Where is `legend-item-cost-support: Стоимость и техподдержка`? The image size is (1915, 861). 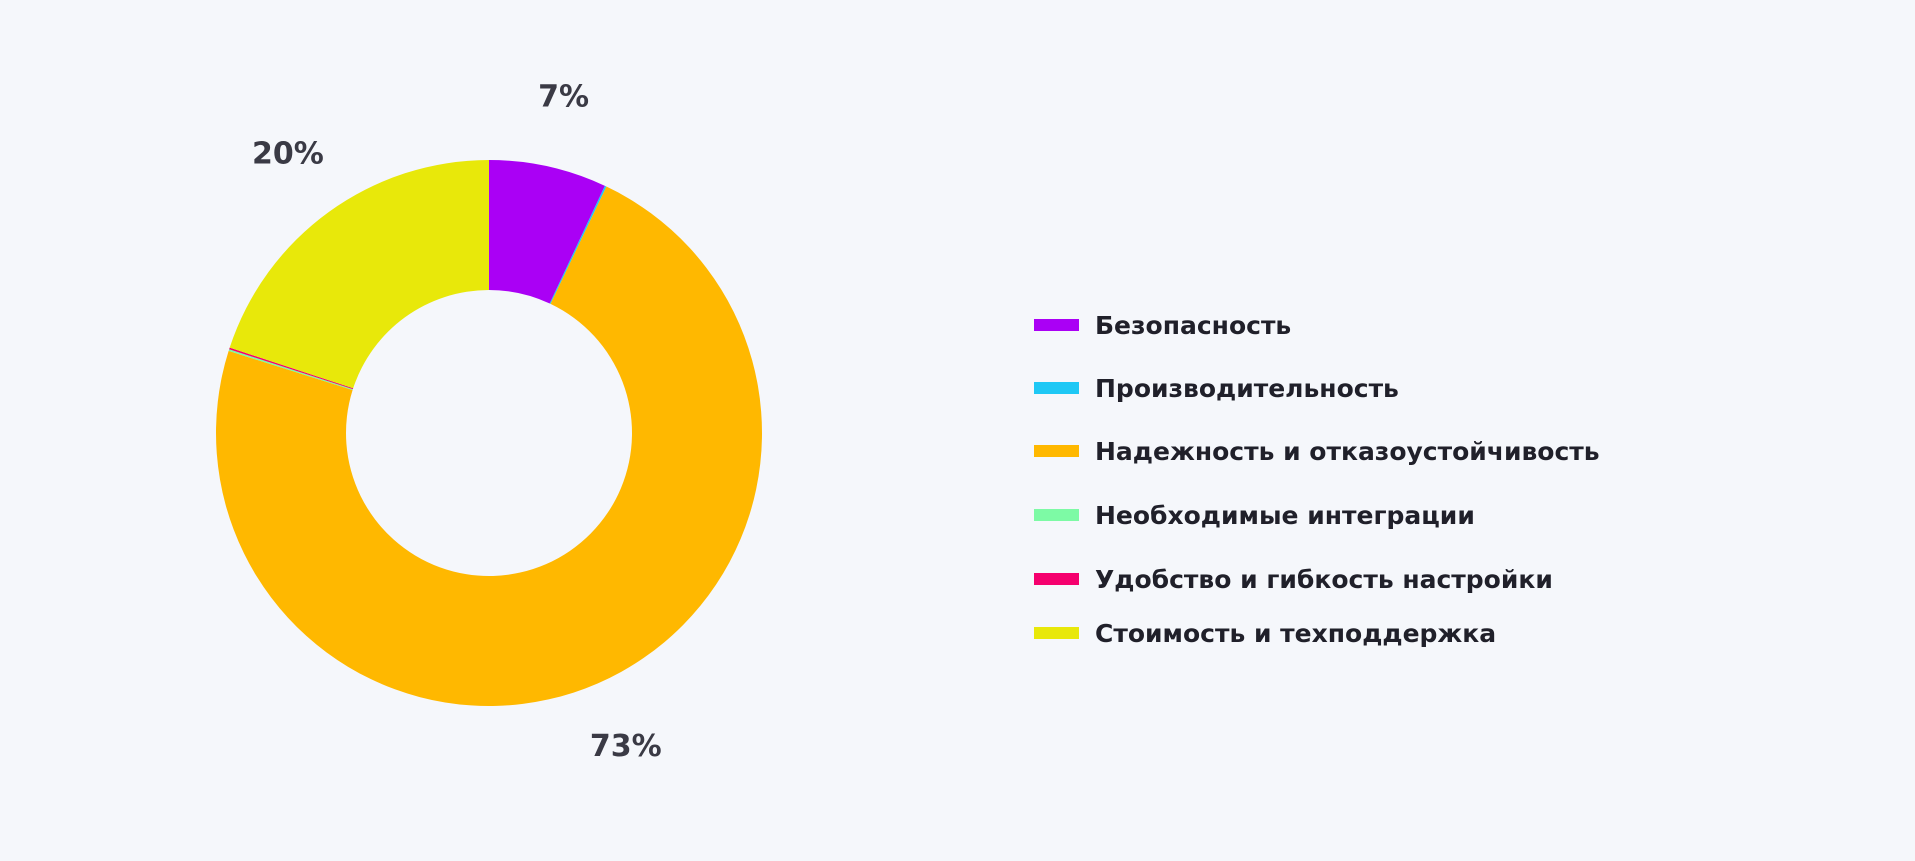
legend-item-cost-support: Стоимость и техподдержка is located at coordinates (1265, 633).